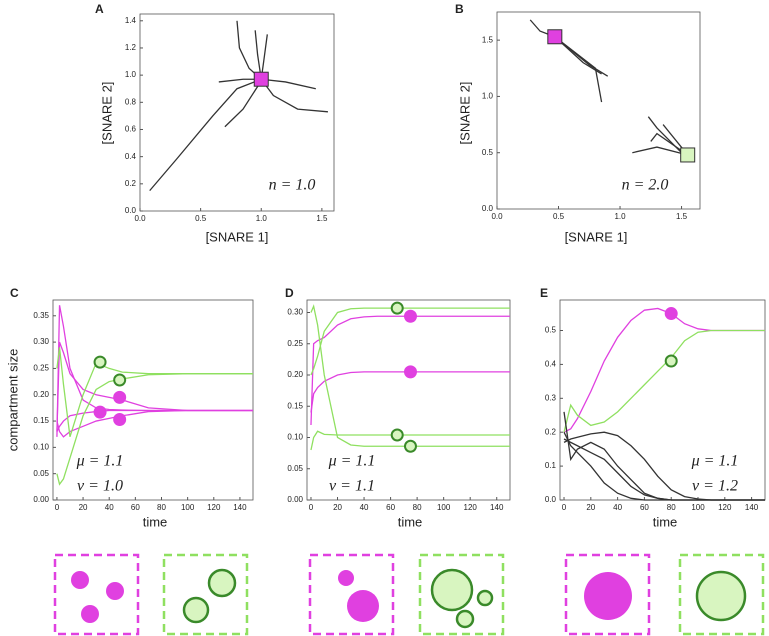 This screenshot has height=636, width=769. Describe the element at coordinates (41, 315) in the screenshot. I see `y-tick-label: 0.35` at that location.